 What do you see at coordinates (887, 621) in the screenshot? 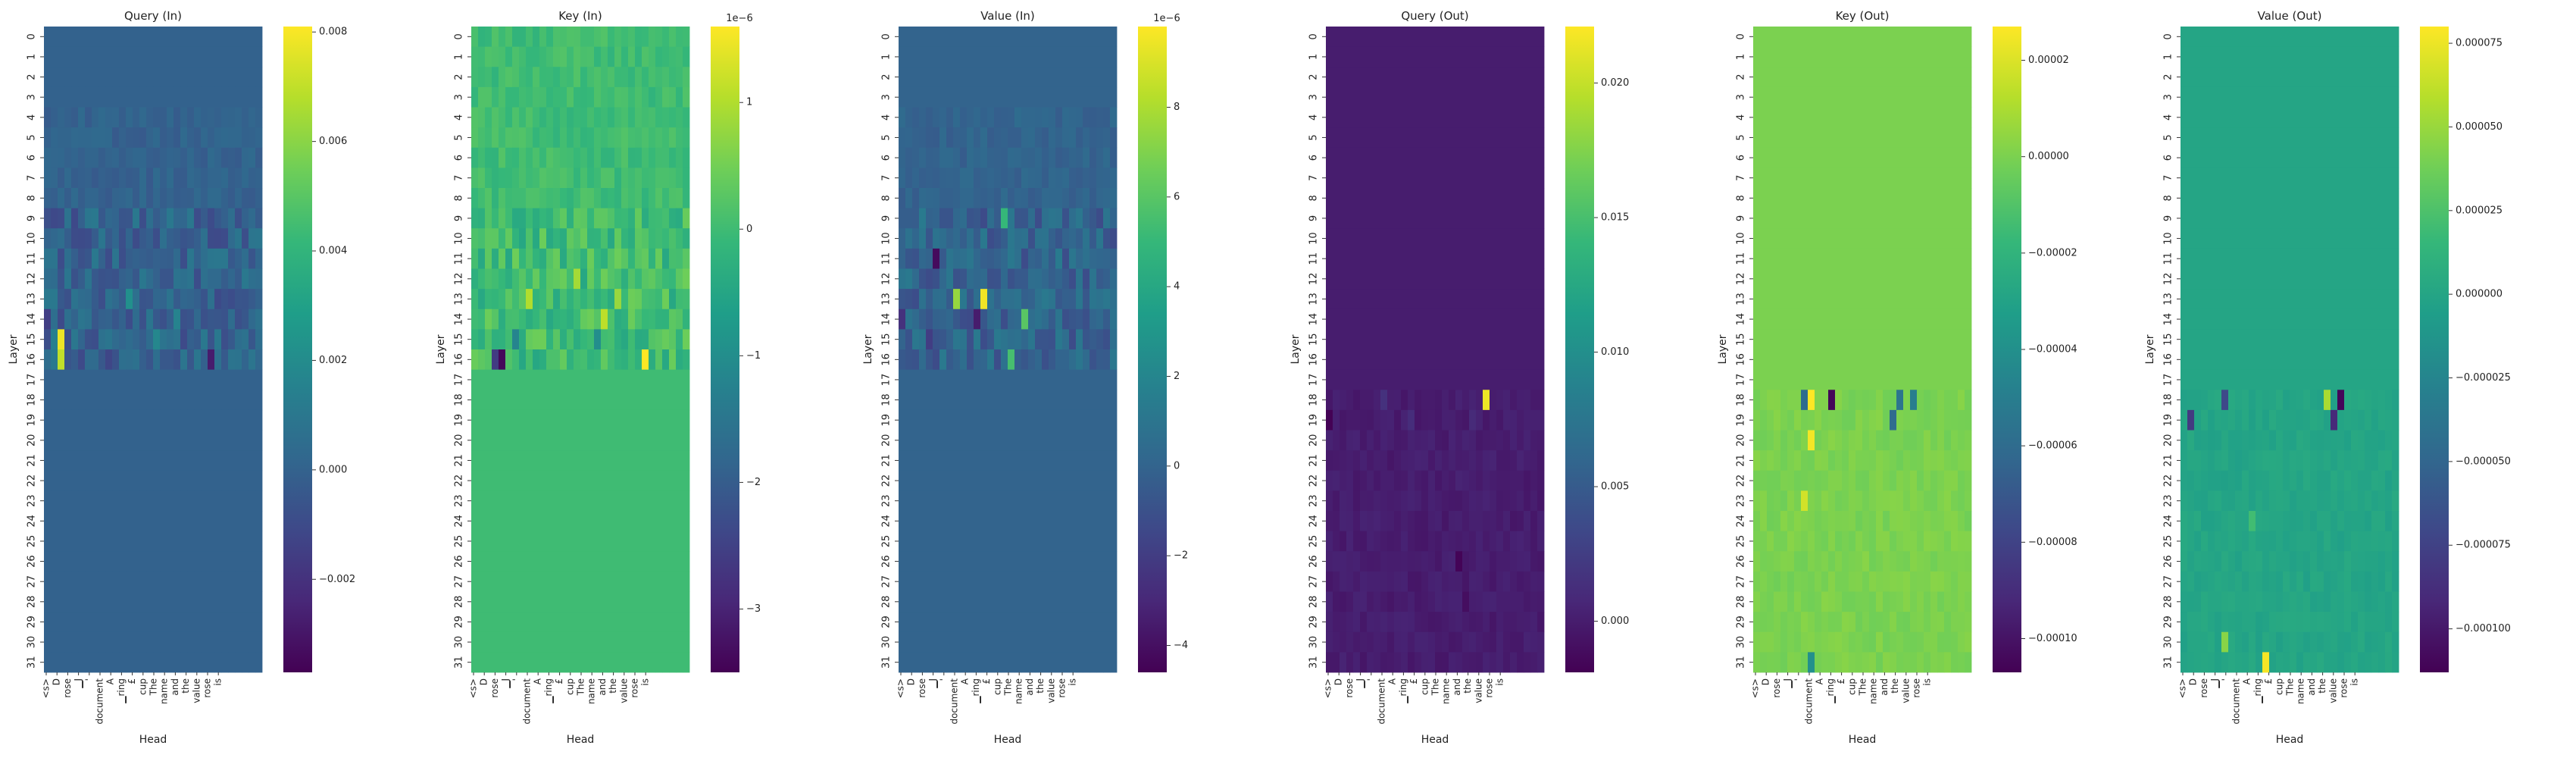
I see `y-tick-label: 29` at bounding box center [887, 621].